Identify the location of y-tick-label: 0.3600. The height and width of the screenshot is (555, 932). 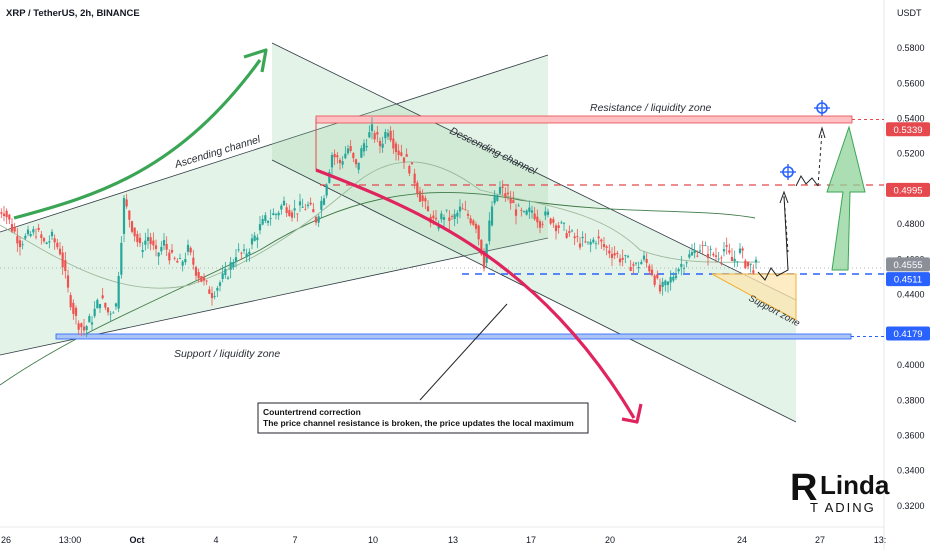
(911, 435).